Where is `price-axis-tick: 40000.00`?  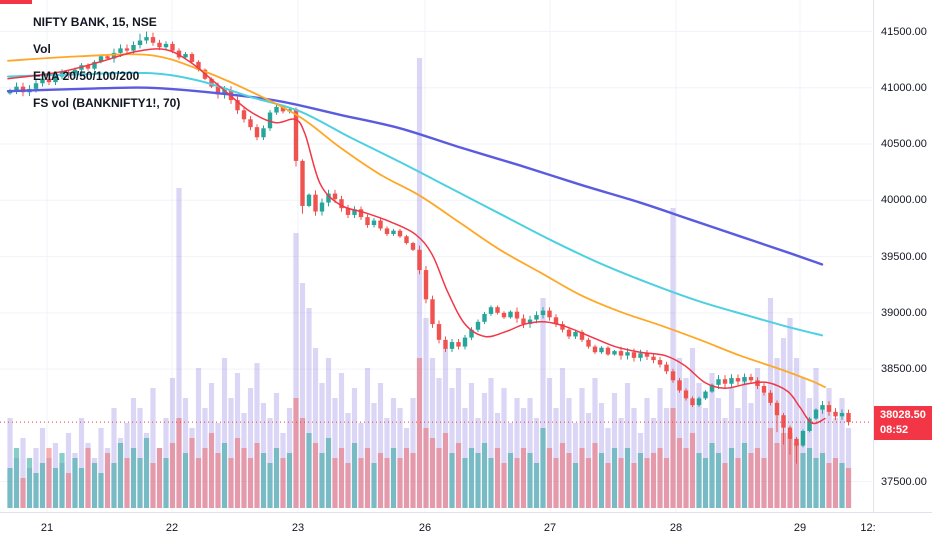
price-axis-tick: 40000.00 is located at coordinates (904, 200).